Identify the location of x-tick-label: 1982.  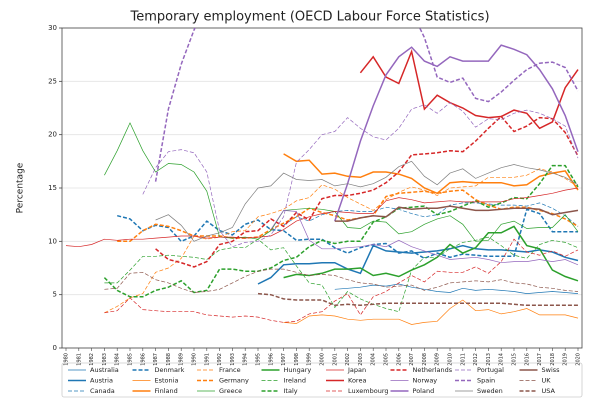
(92, 359).